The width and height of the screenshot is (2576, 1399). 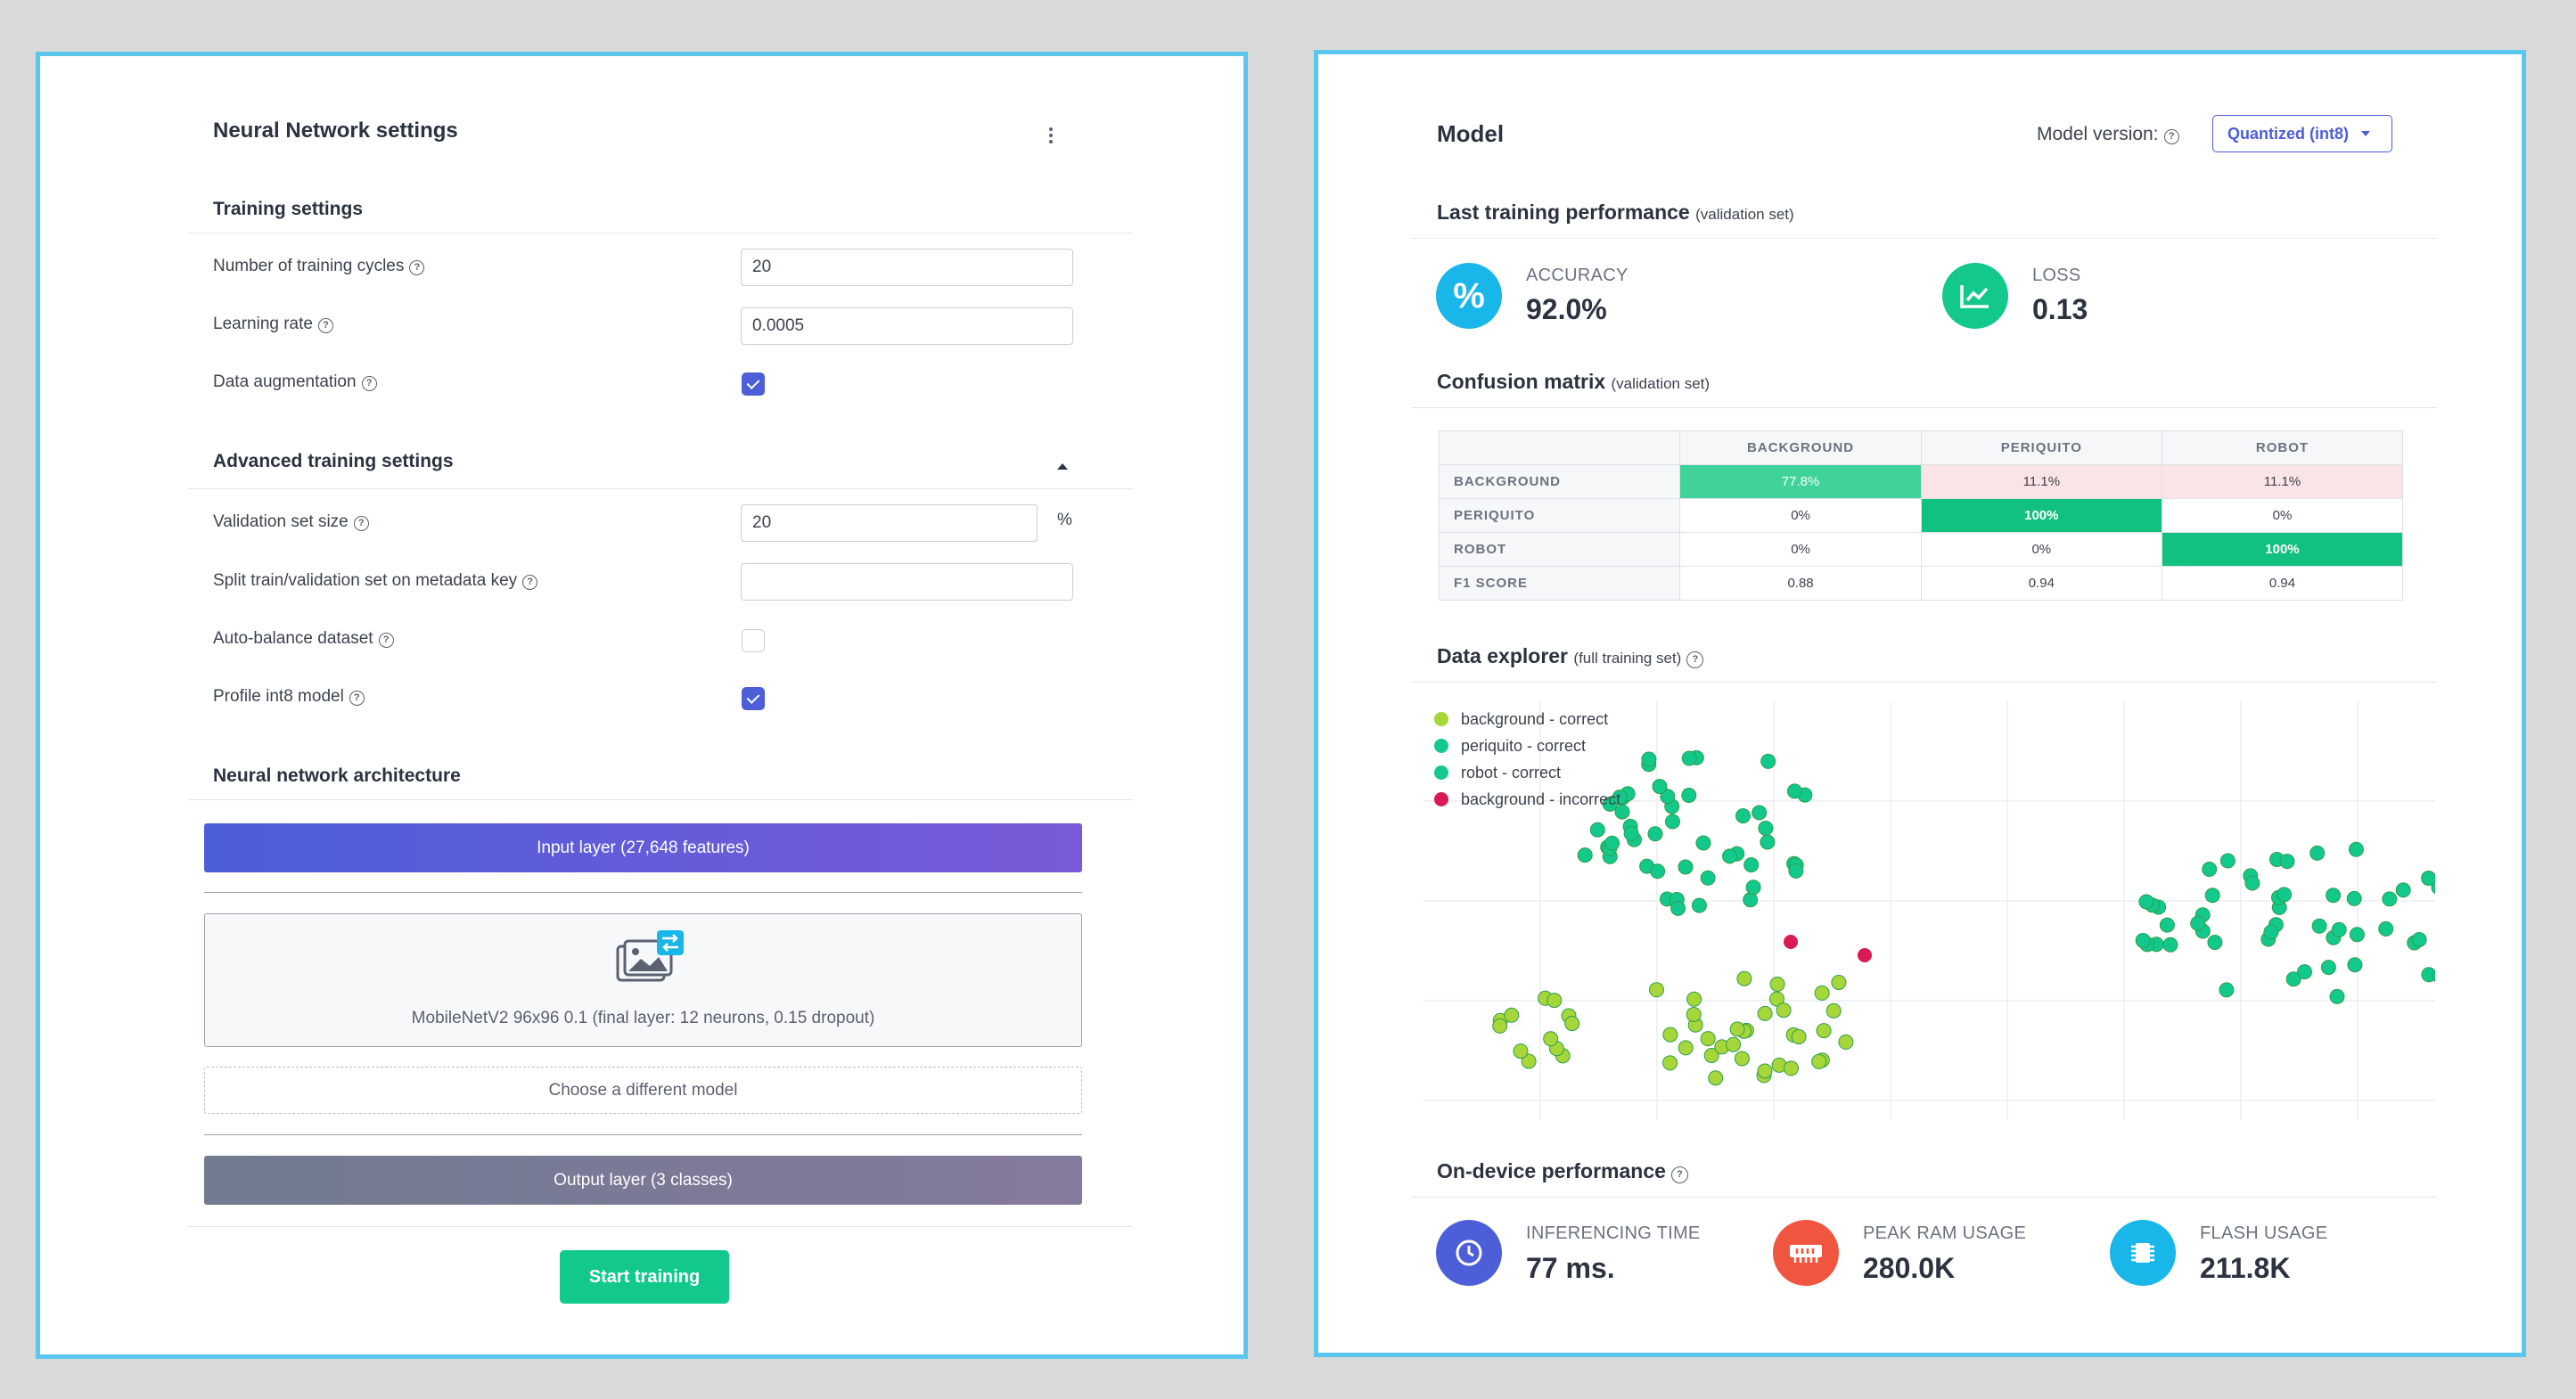 I want to click on advanced-settings-title: Advanced training settings, so click(x=333, y=461).